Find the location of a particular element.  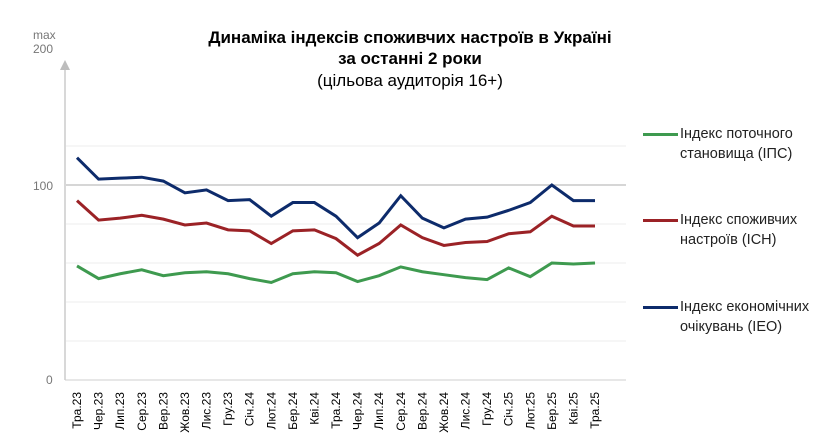

legend-item-isn: Індекс споживчих настроїв (ІСН) is located at coordinates (726, 230).